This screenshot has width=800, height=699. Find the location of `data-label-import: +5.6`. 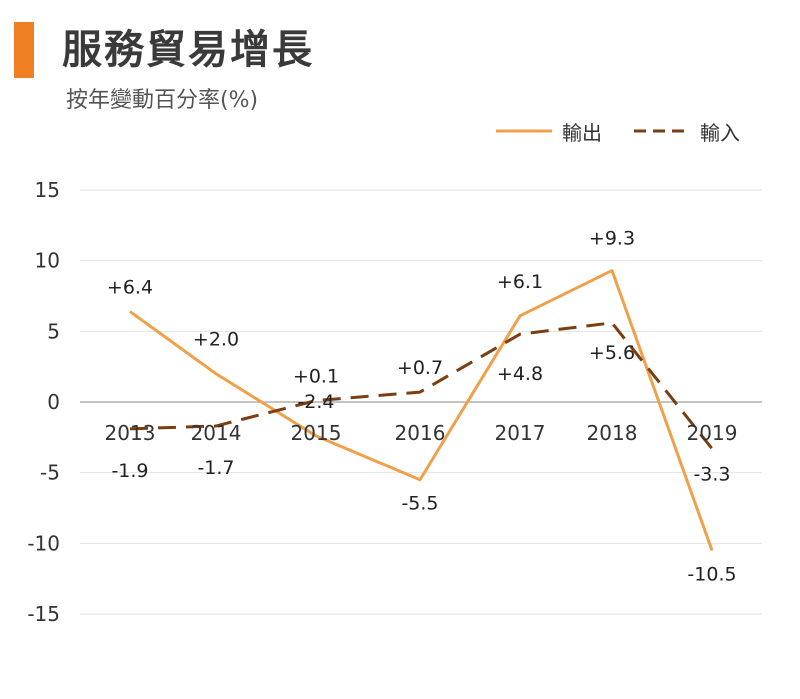

data-label-import: +5.6 is located at coordinates (612, 353).